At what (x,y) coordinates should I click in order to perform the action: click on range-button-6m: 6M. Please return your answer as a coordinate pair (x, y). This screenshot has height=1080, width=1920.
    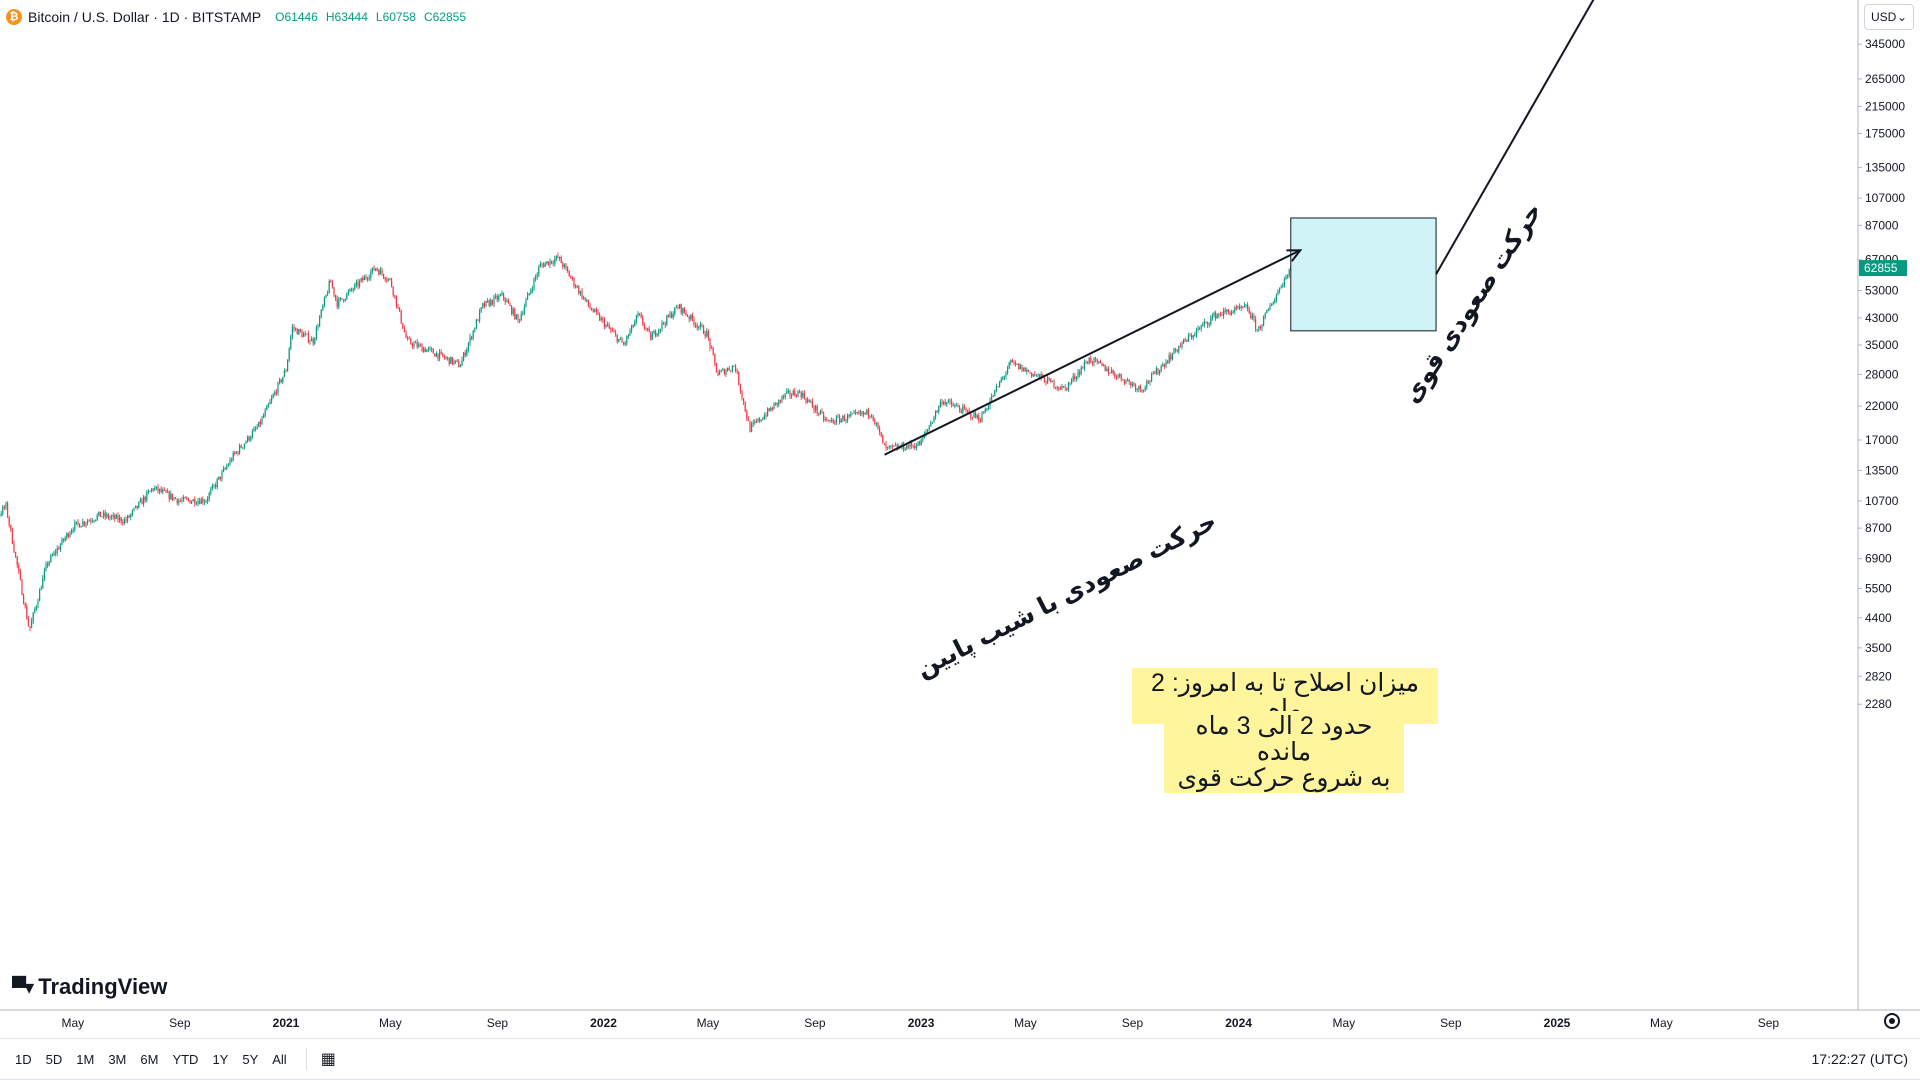
    Looking at the image, I should click on (149, 1059).